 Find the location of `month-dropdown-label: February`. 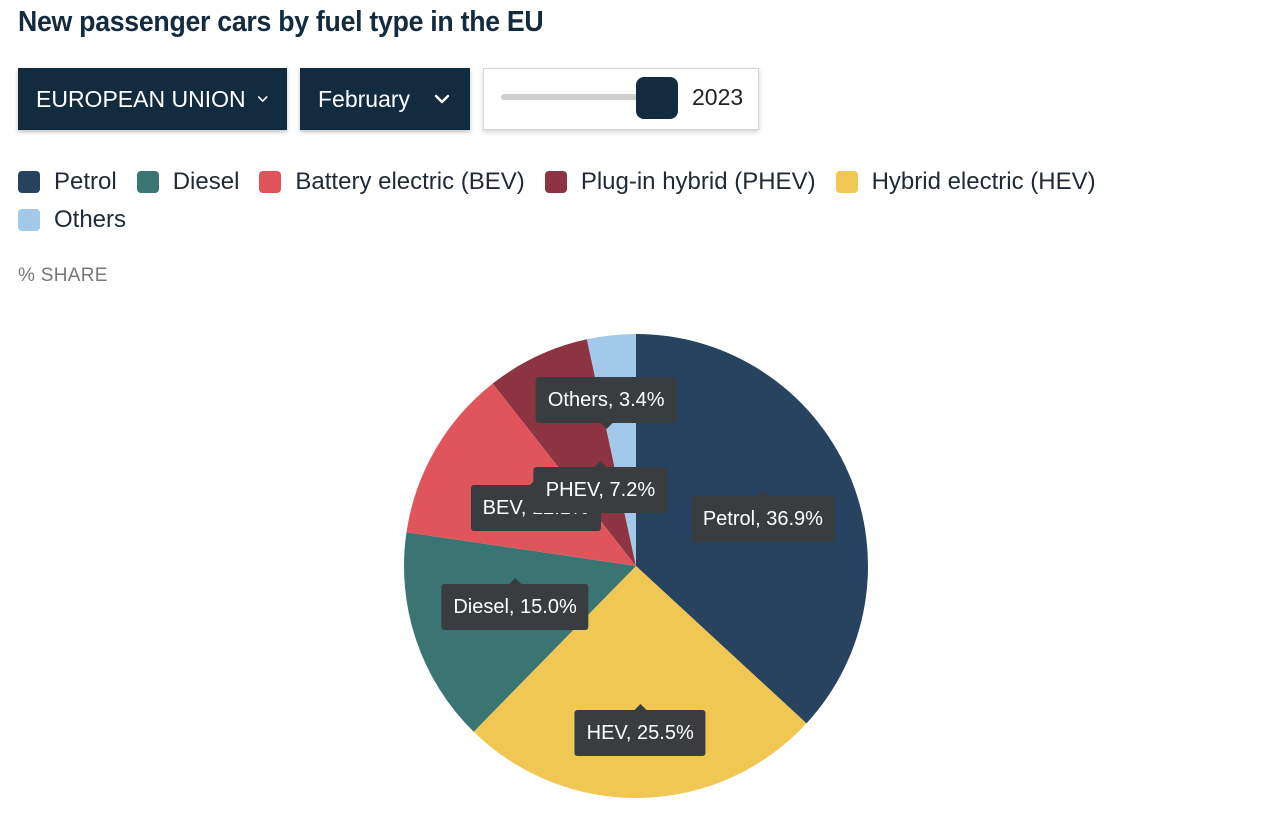

month-dropdown-label: February is located at coordinates (364, 98).